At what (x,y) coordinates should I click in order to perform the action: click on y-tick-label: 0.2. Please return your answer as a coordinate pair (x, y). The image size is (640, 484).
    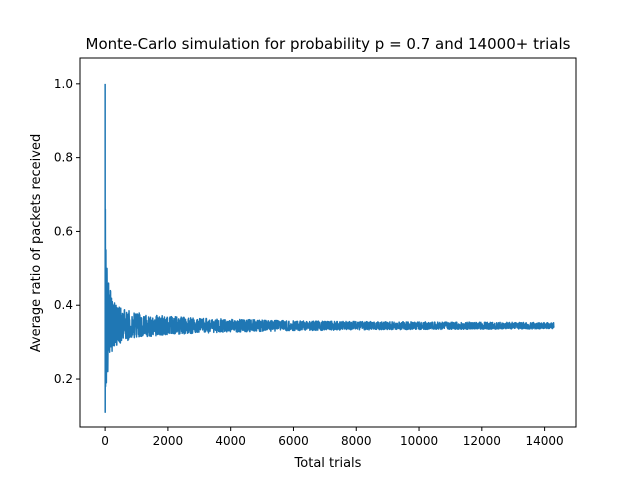
    Looking at the image, I should click on (63, 379).